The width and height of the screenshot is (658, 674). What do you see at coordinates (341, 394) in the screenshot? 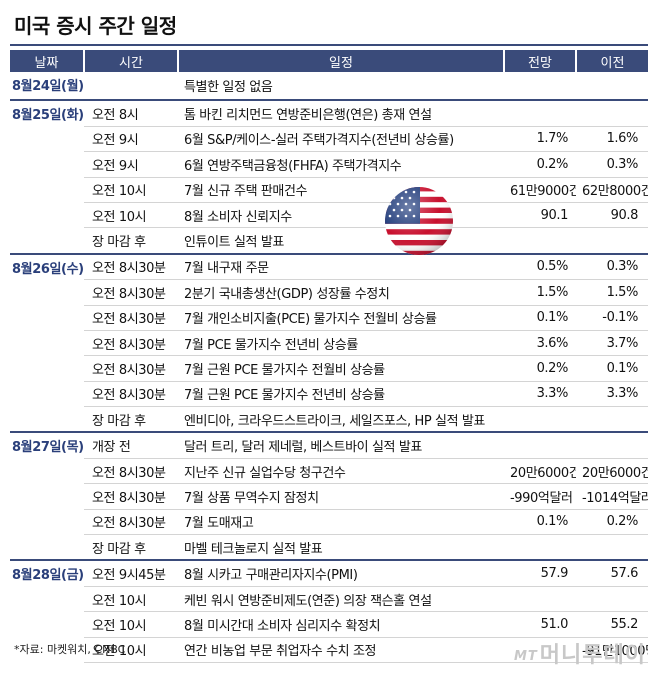
I see `event-cell: 7월 근원 PCE 물가지수 전년비 상승률` at bounding box center [341, 394].